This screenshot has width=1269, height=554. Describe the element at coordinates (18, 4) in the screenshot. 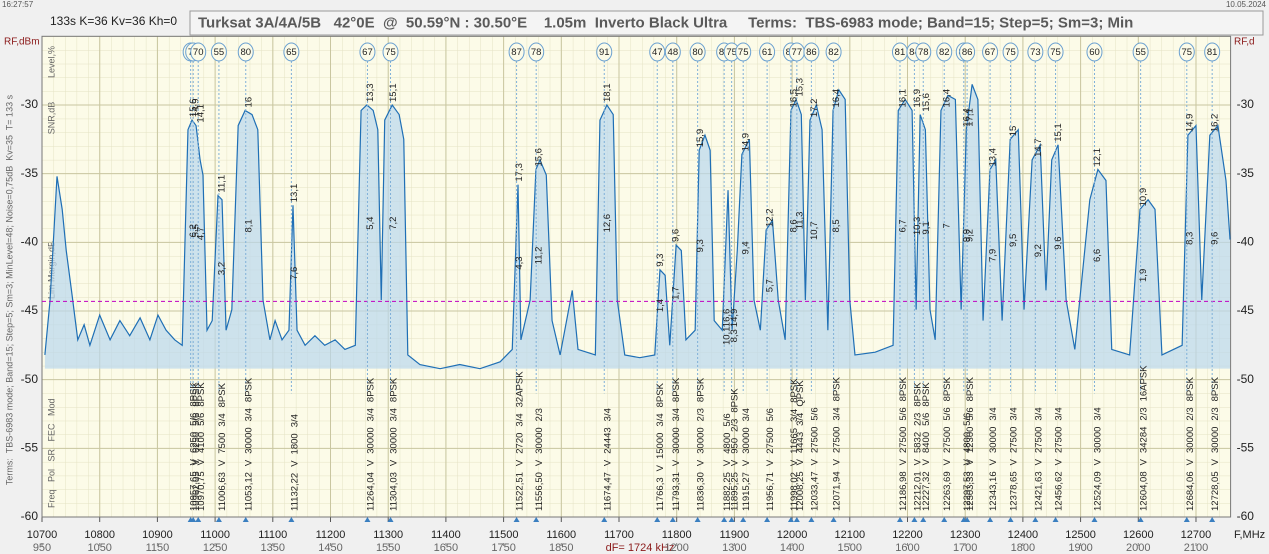

I see `time: 16:27:57` at that location.